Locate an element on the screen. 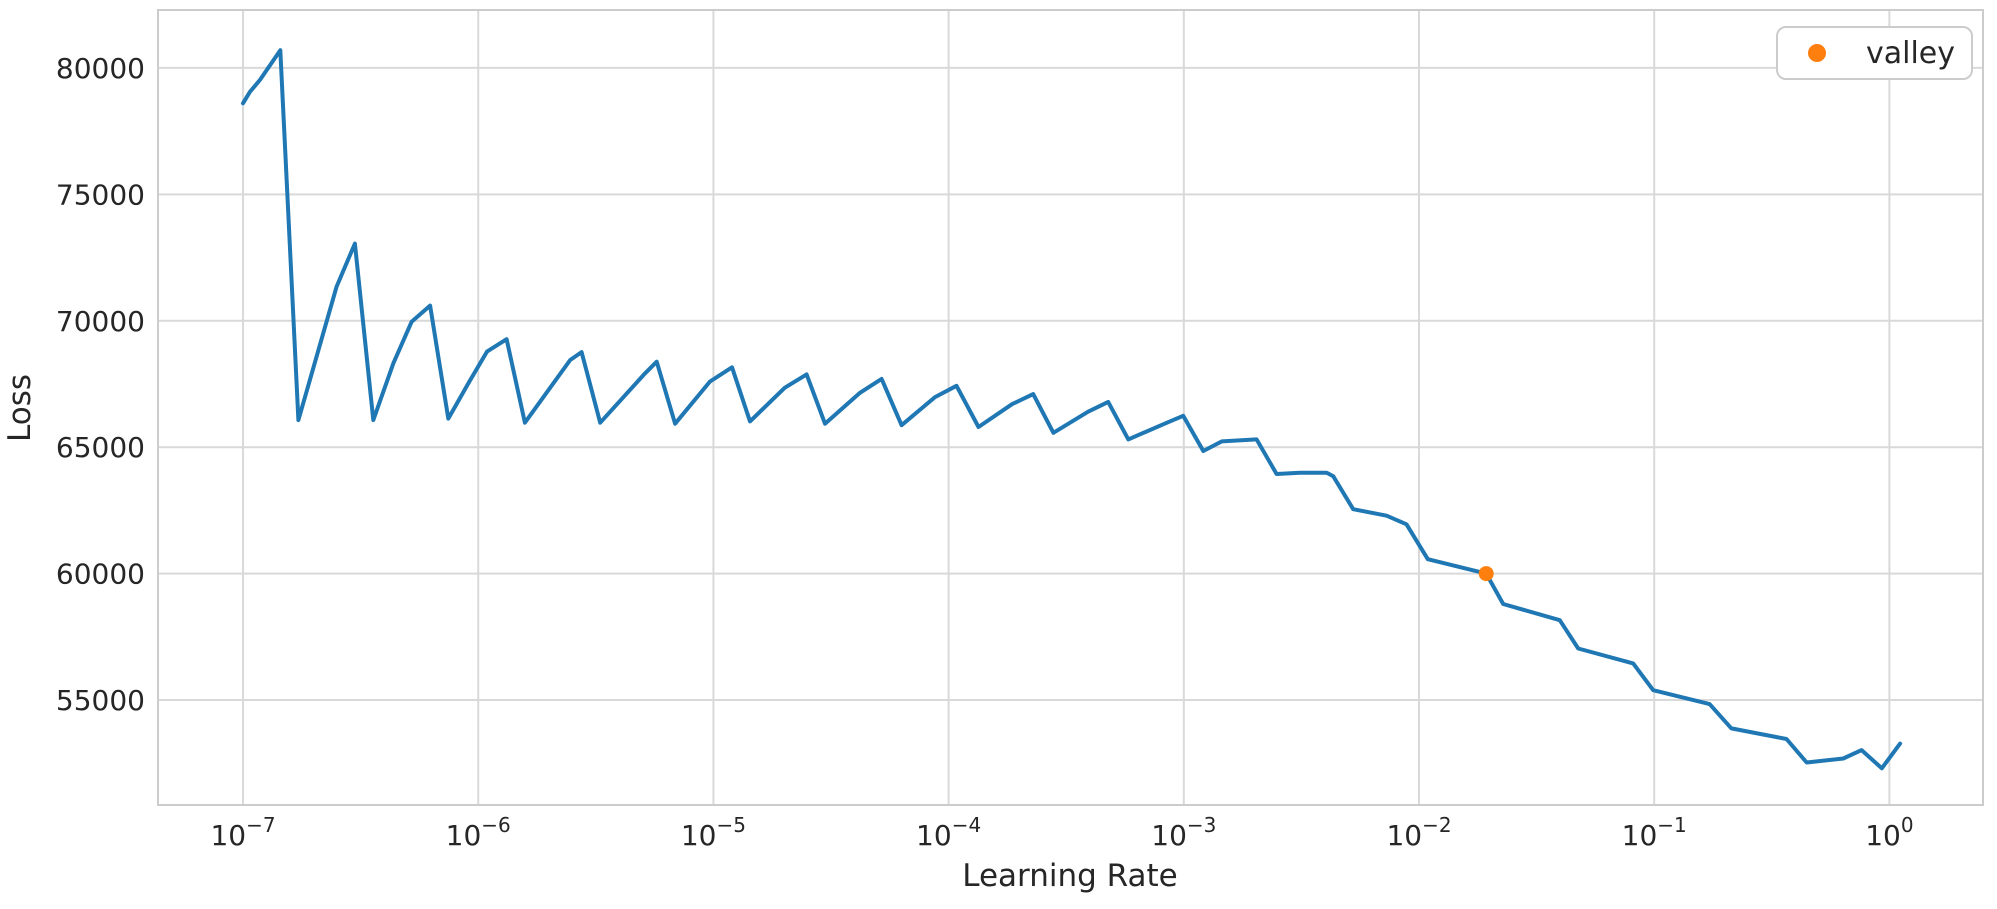 Image resolution: width=1997 pixels, height=909 pixels. y-tick-label: 60000 is located at coordinates (100, 574).